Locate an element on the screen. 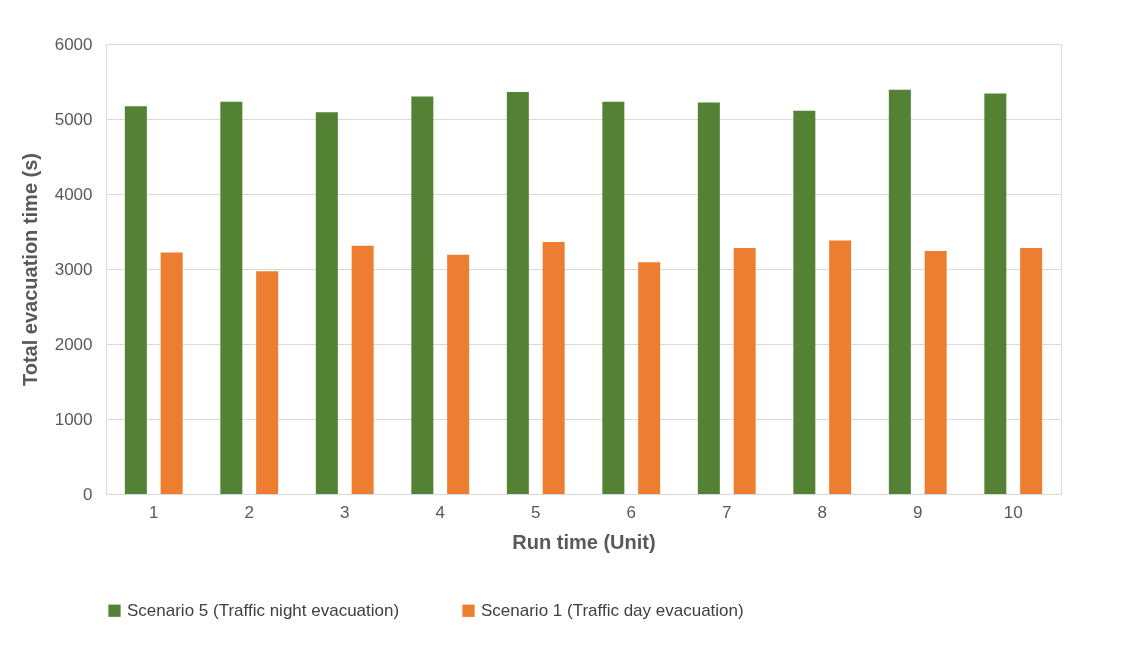 The image size is (1132, 659). x-tick-label: 5 is located at coordinates (536, 512).